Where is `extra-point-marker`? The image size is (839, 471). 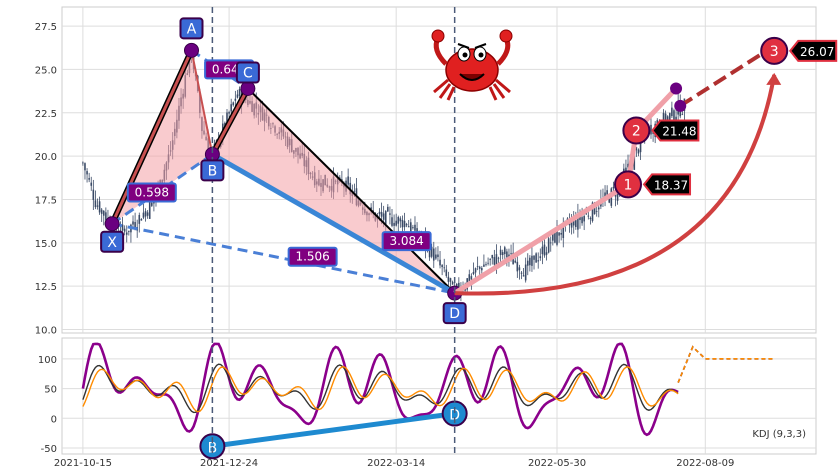 extra-point-marker is located at coordinates (676, 88).